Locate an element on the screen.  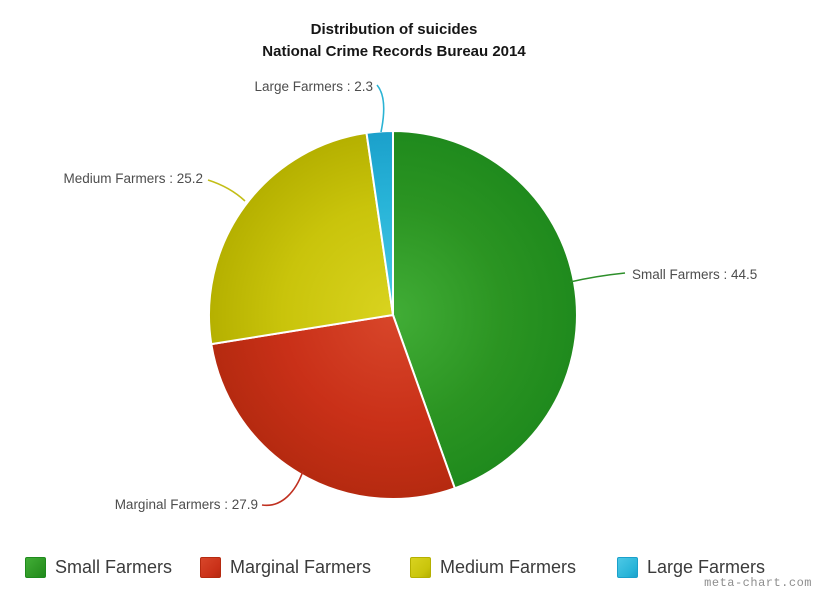
legend-item-small-farmers: Small Farmers is located at coordinates (98, 567).